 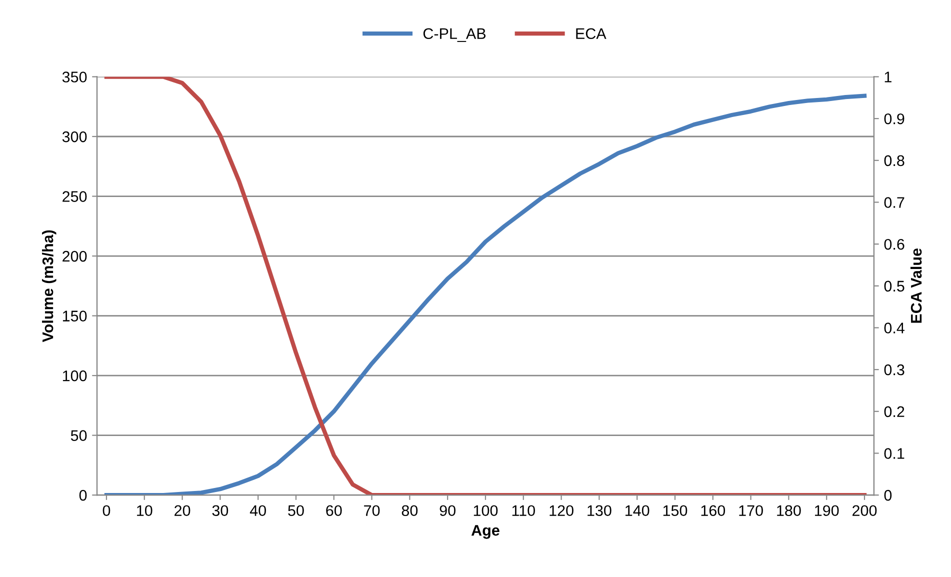 What do you see at coordinates (894, 286) in the screenshot?
I see `y2-tick-label: 0.5` at bounding box center [894, 286].